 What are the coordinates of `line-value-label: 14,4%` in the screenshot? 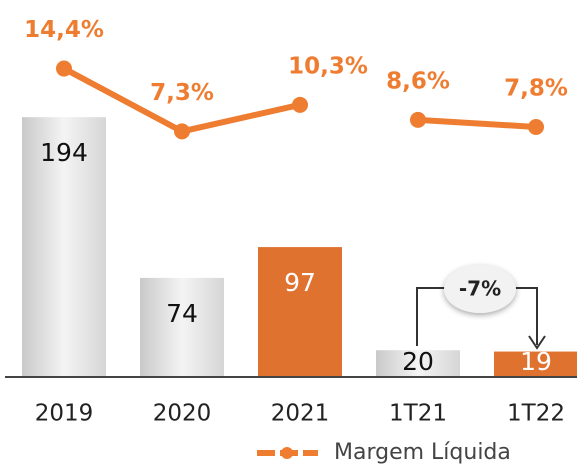 It's located at (64, 30).